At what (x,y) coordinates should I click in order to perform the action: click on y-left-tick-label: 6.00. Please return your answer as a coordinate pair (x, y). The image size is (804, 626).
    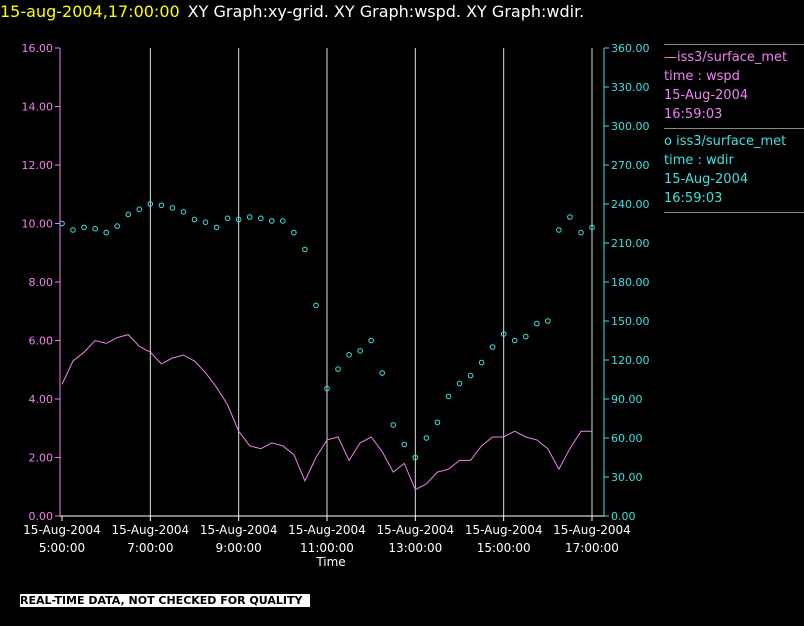
    Looking at the image, I should click on (41, 341).